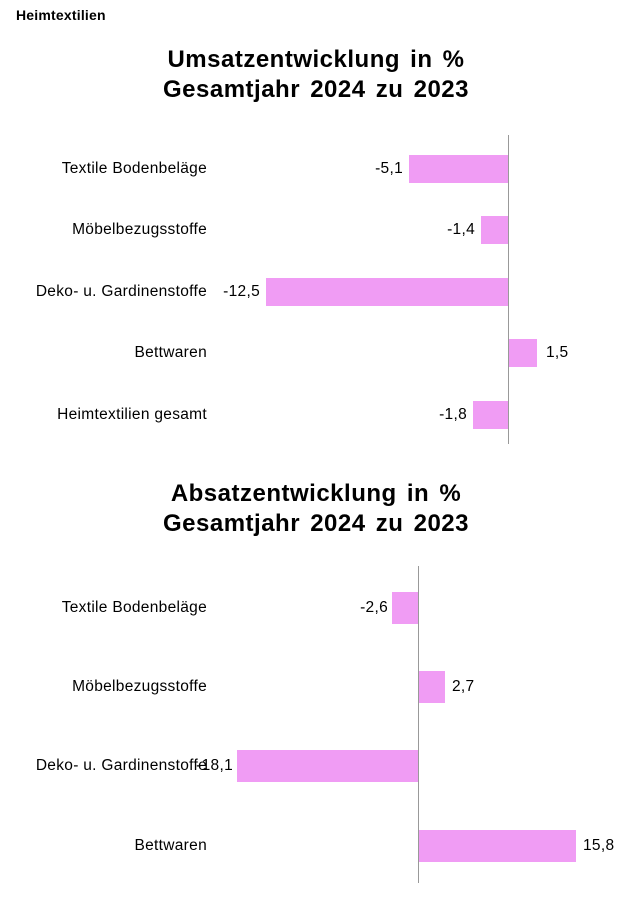 The height and width of the screenshot is (900, 632). I want to click on value-label: 15,8, so click(599, 845).